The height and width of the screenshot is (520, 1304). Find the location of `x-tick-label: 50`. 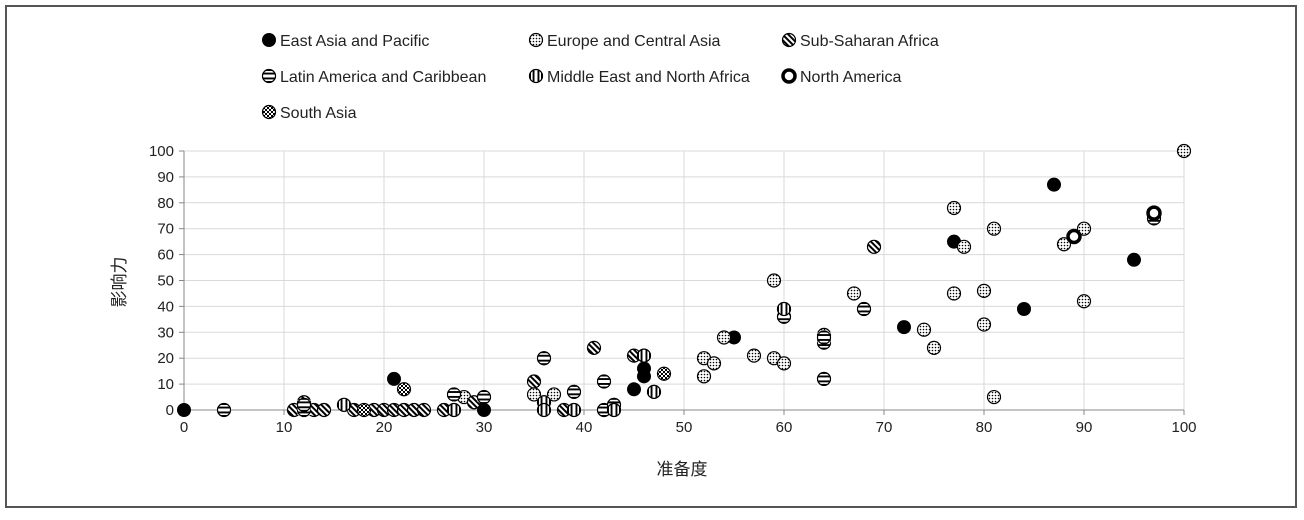

x-tick-label: 50 is located at coordinates (684, 427).